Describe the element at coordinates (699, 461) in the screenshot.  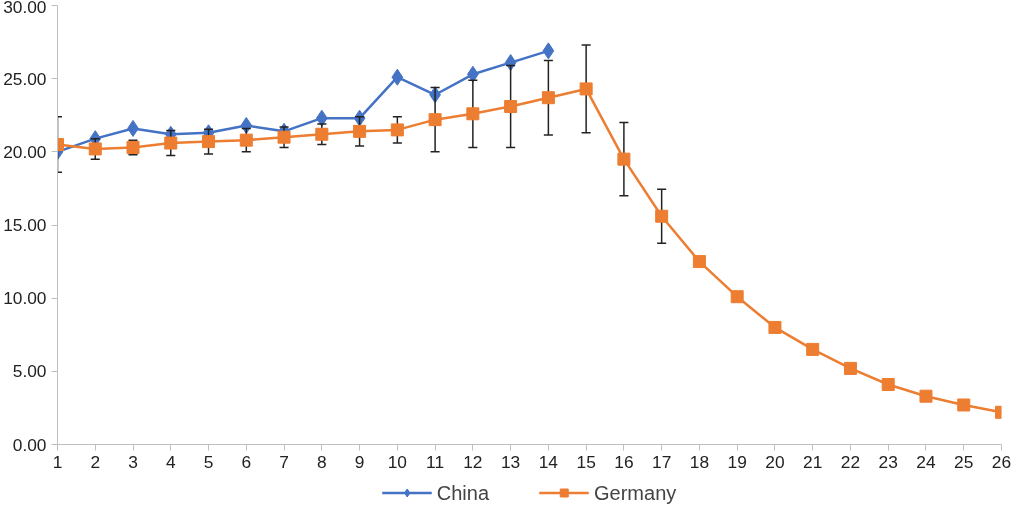
I see `x-tick-label: 18` at that location.